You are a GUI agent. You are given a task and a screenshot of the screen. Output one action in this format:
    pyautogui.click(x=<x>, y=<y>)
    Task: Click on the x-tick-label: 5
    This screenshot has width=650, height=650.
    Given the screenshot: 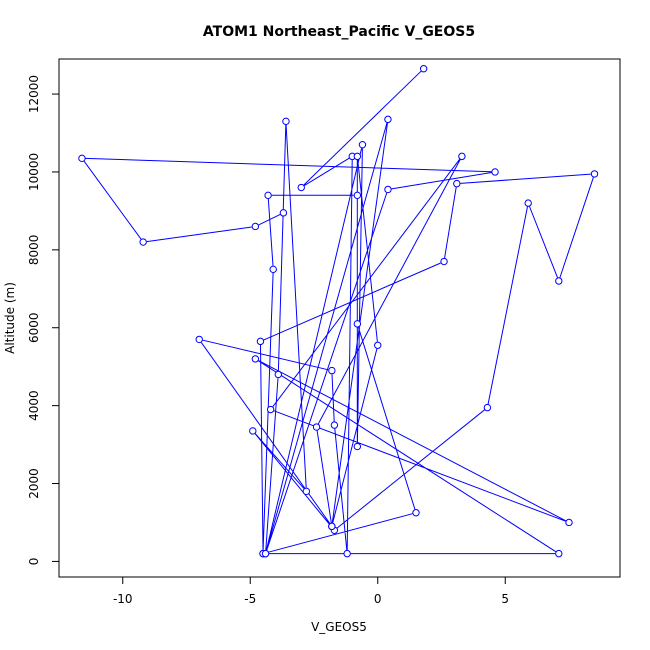 What is the action you would take?
    pyautogui.click(x=505, y=599)
    